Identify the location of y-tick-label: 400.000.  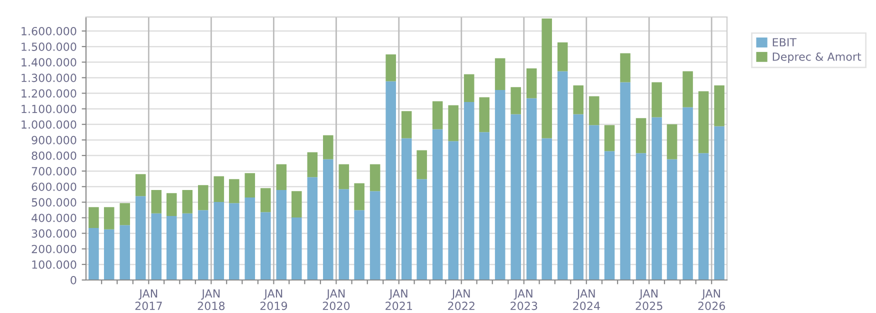
(54, 218).